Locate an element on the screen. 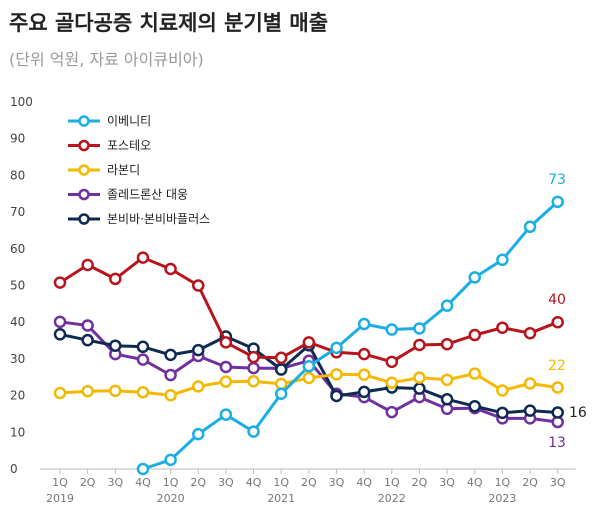  y-tick-label: 20 is located at coordinates (17, 396).